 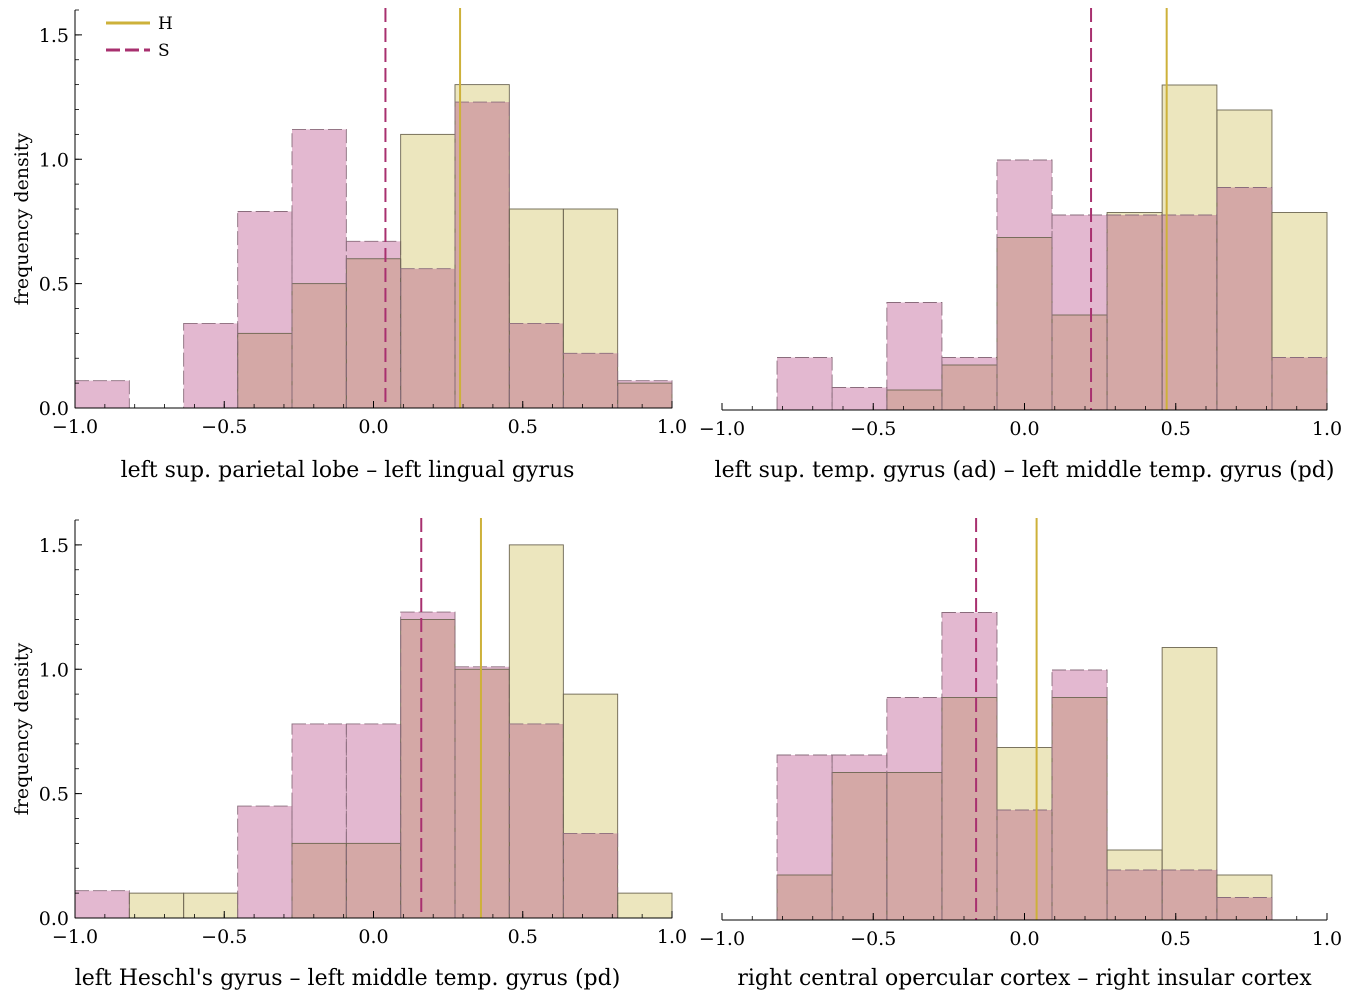 What do you see at coordinates (164, 51) in the screenshot?
I see `legend-label-s: S` at bounding box center [164, 51].